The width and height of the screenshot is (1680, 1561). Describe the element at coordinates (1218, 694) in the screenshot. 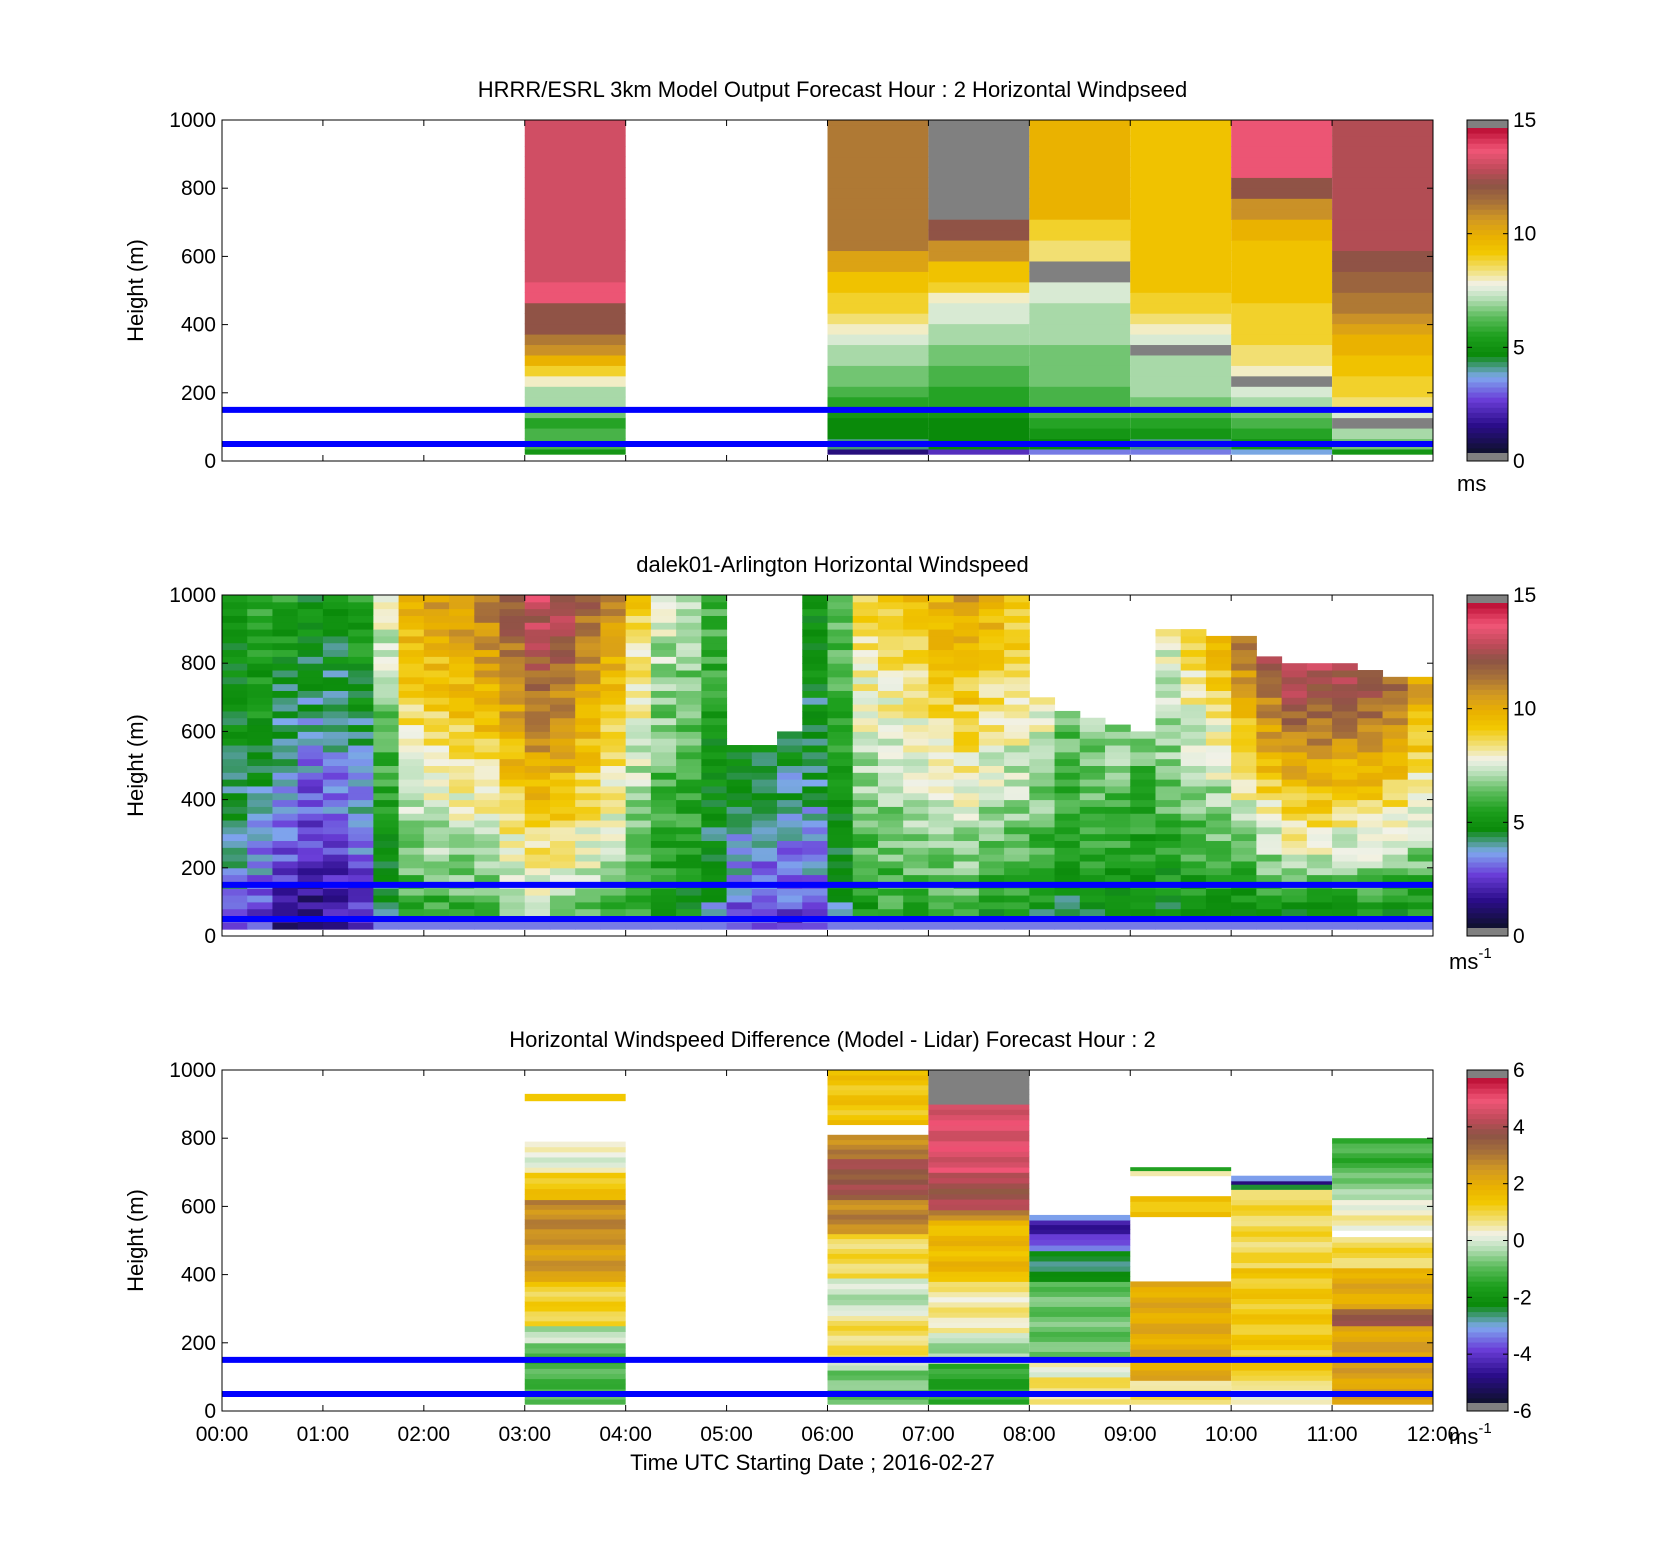

I see `cell-c39-r34` at that location.